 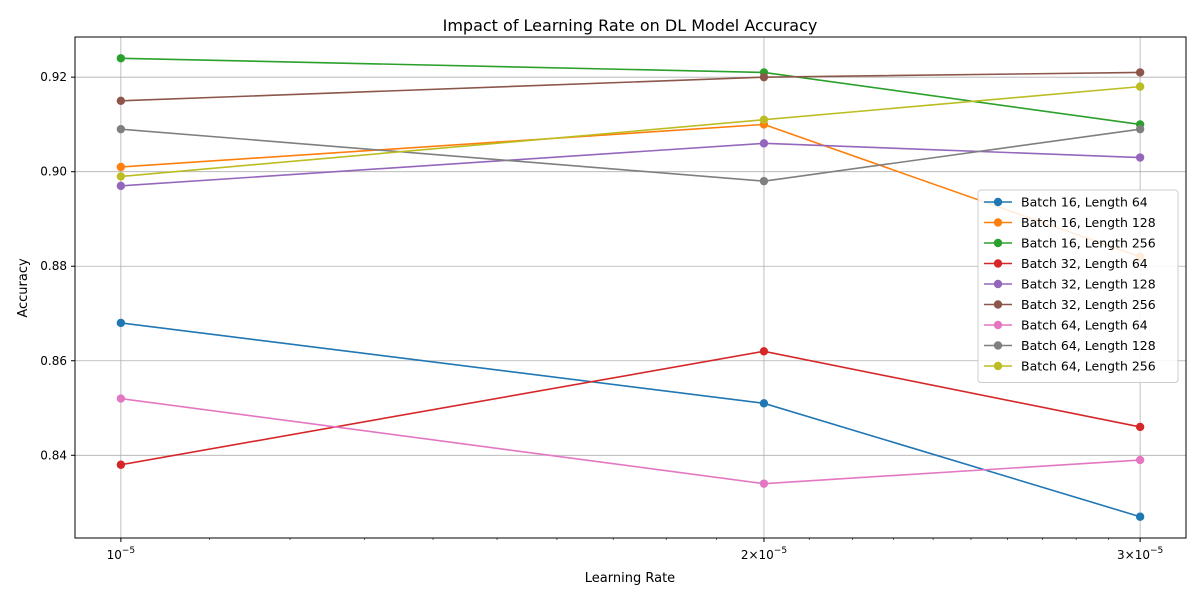 I want to click on legend-item: Batch 32, Length 128, so click(x=1070, y=284).